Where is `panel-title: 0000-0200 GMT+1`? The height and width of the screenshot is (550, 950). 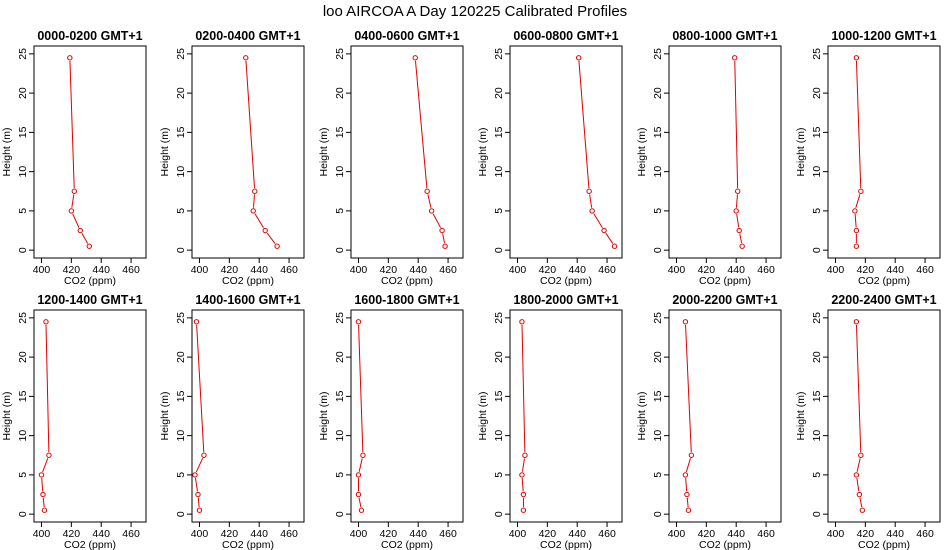
panel-title: 0000-0200 GMT+1 is located at coordinates (89, 36).